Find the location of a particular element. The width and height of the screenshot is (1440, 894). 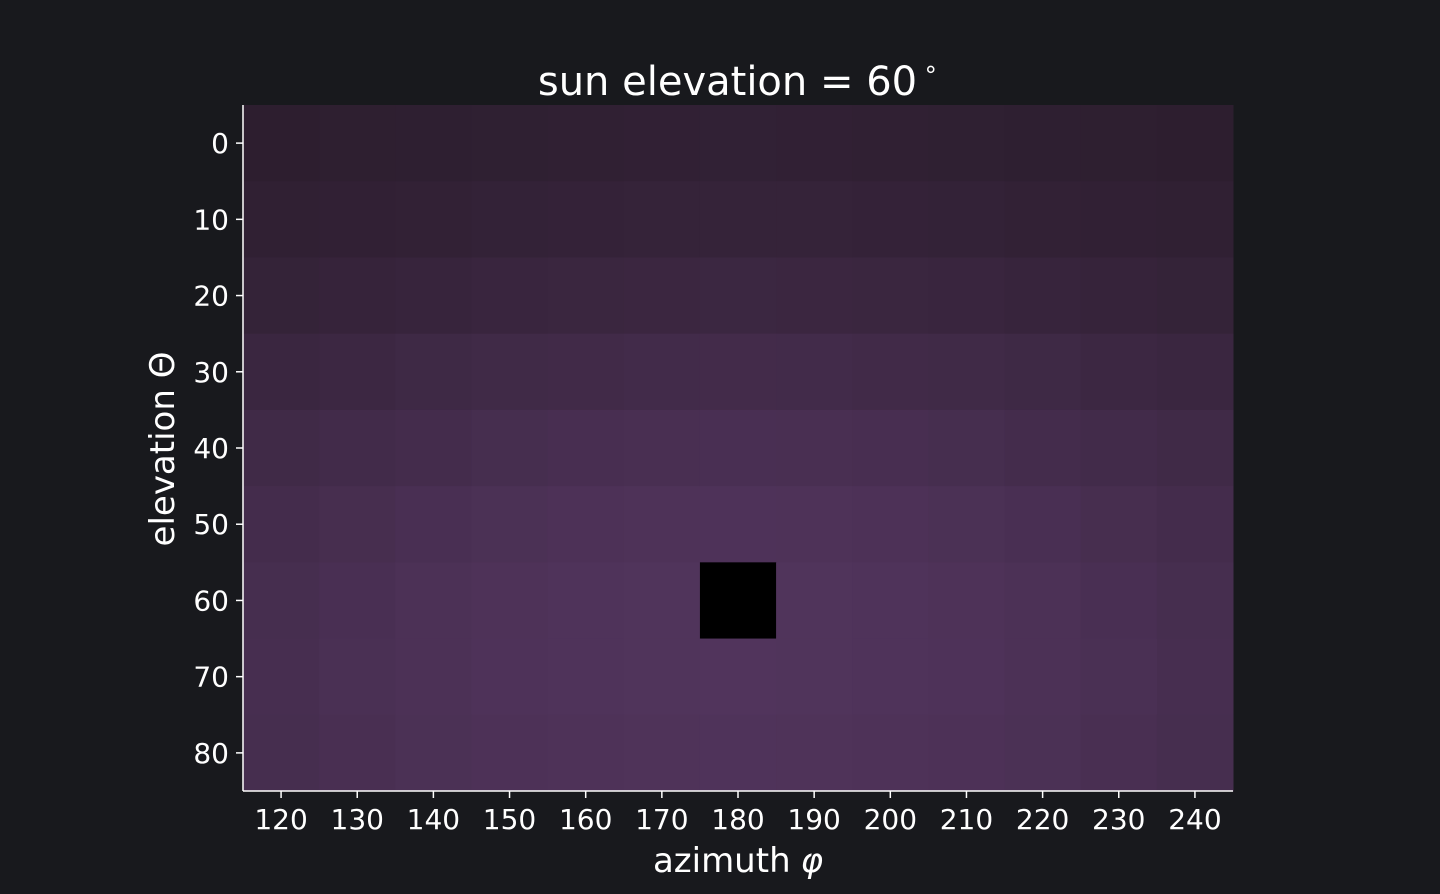

x-tick-label: 140 is located at coordinates (433, 819).